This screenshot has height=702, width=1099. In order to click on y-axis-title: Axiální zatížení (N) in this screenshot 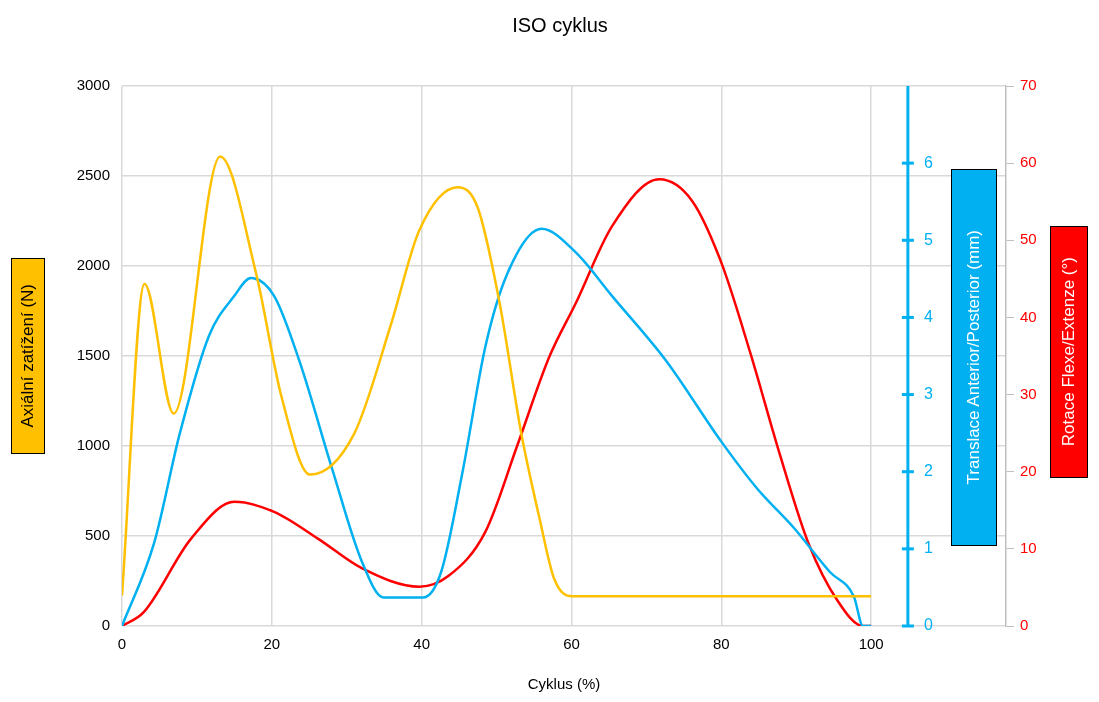, I will do `click(28, 356)`.